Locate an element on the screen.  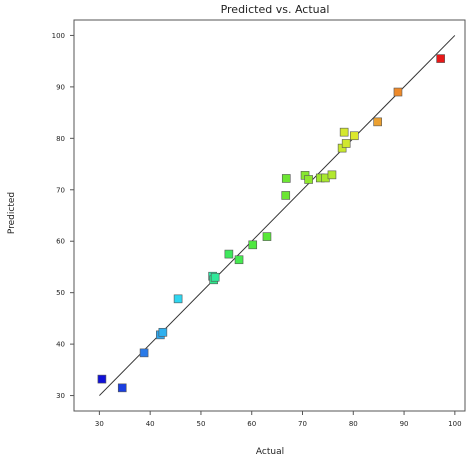
y-tick-label: 100 is located at coordinates (58, 36).